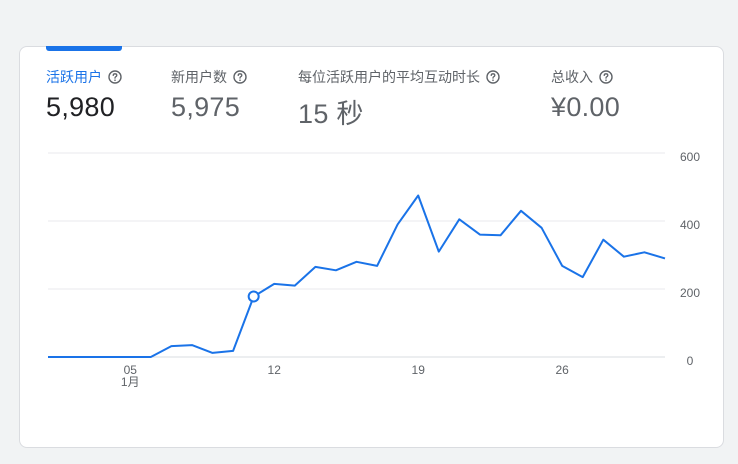  I want to click on x-tick-label: 05, so click(131, 370).